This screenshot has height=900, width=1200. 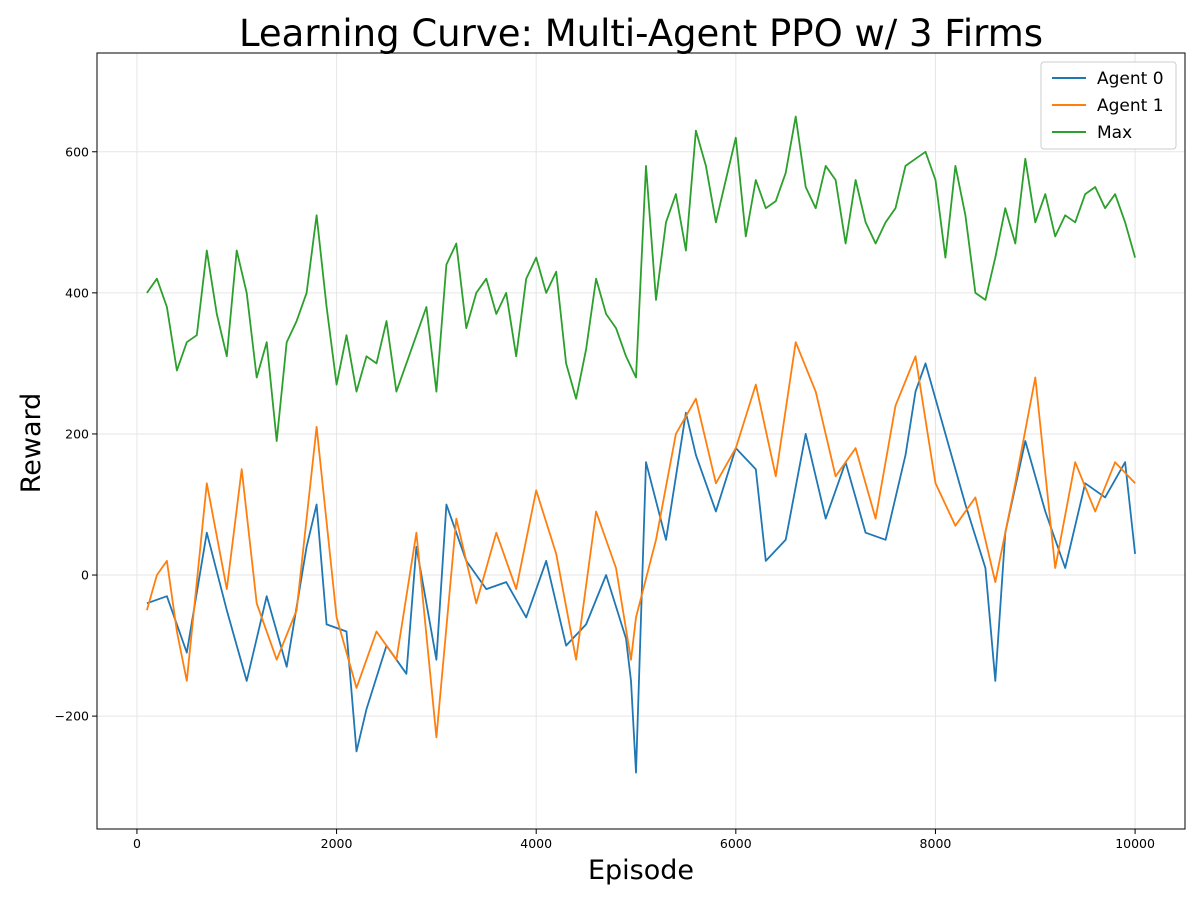 I want to click on y-tick-label: 200, so click(x=77, y=433).